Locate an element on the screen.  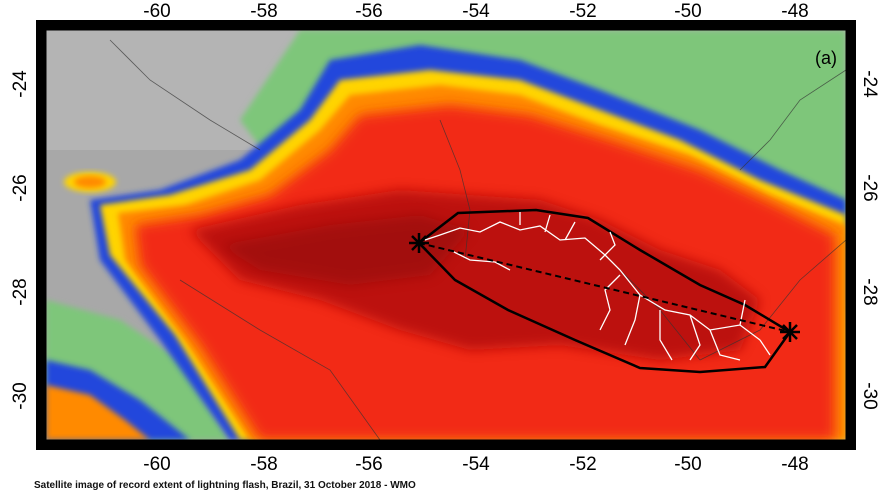
left-latitude-ticks: -24 -26 -28 -30 is located at coordinates (20, 240).